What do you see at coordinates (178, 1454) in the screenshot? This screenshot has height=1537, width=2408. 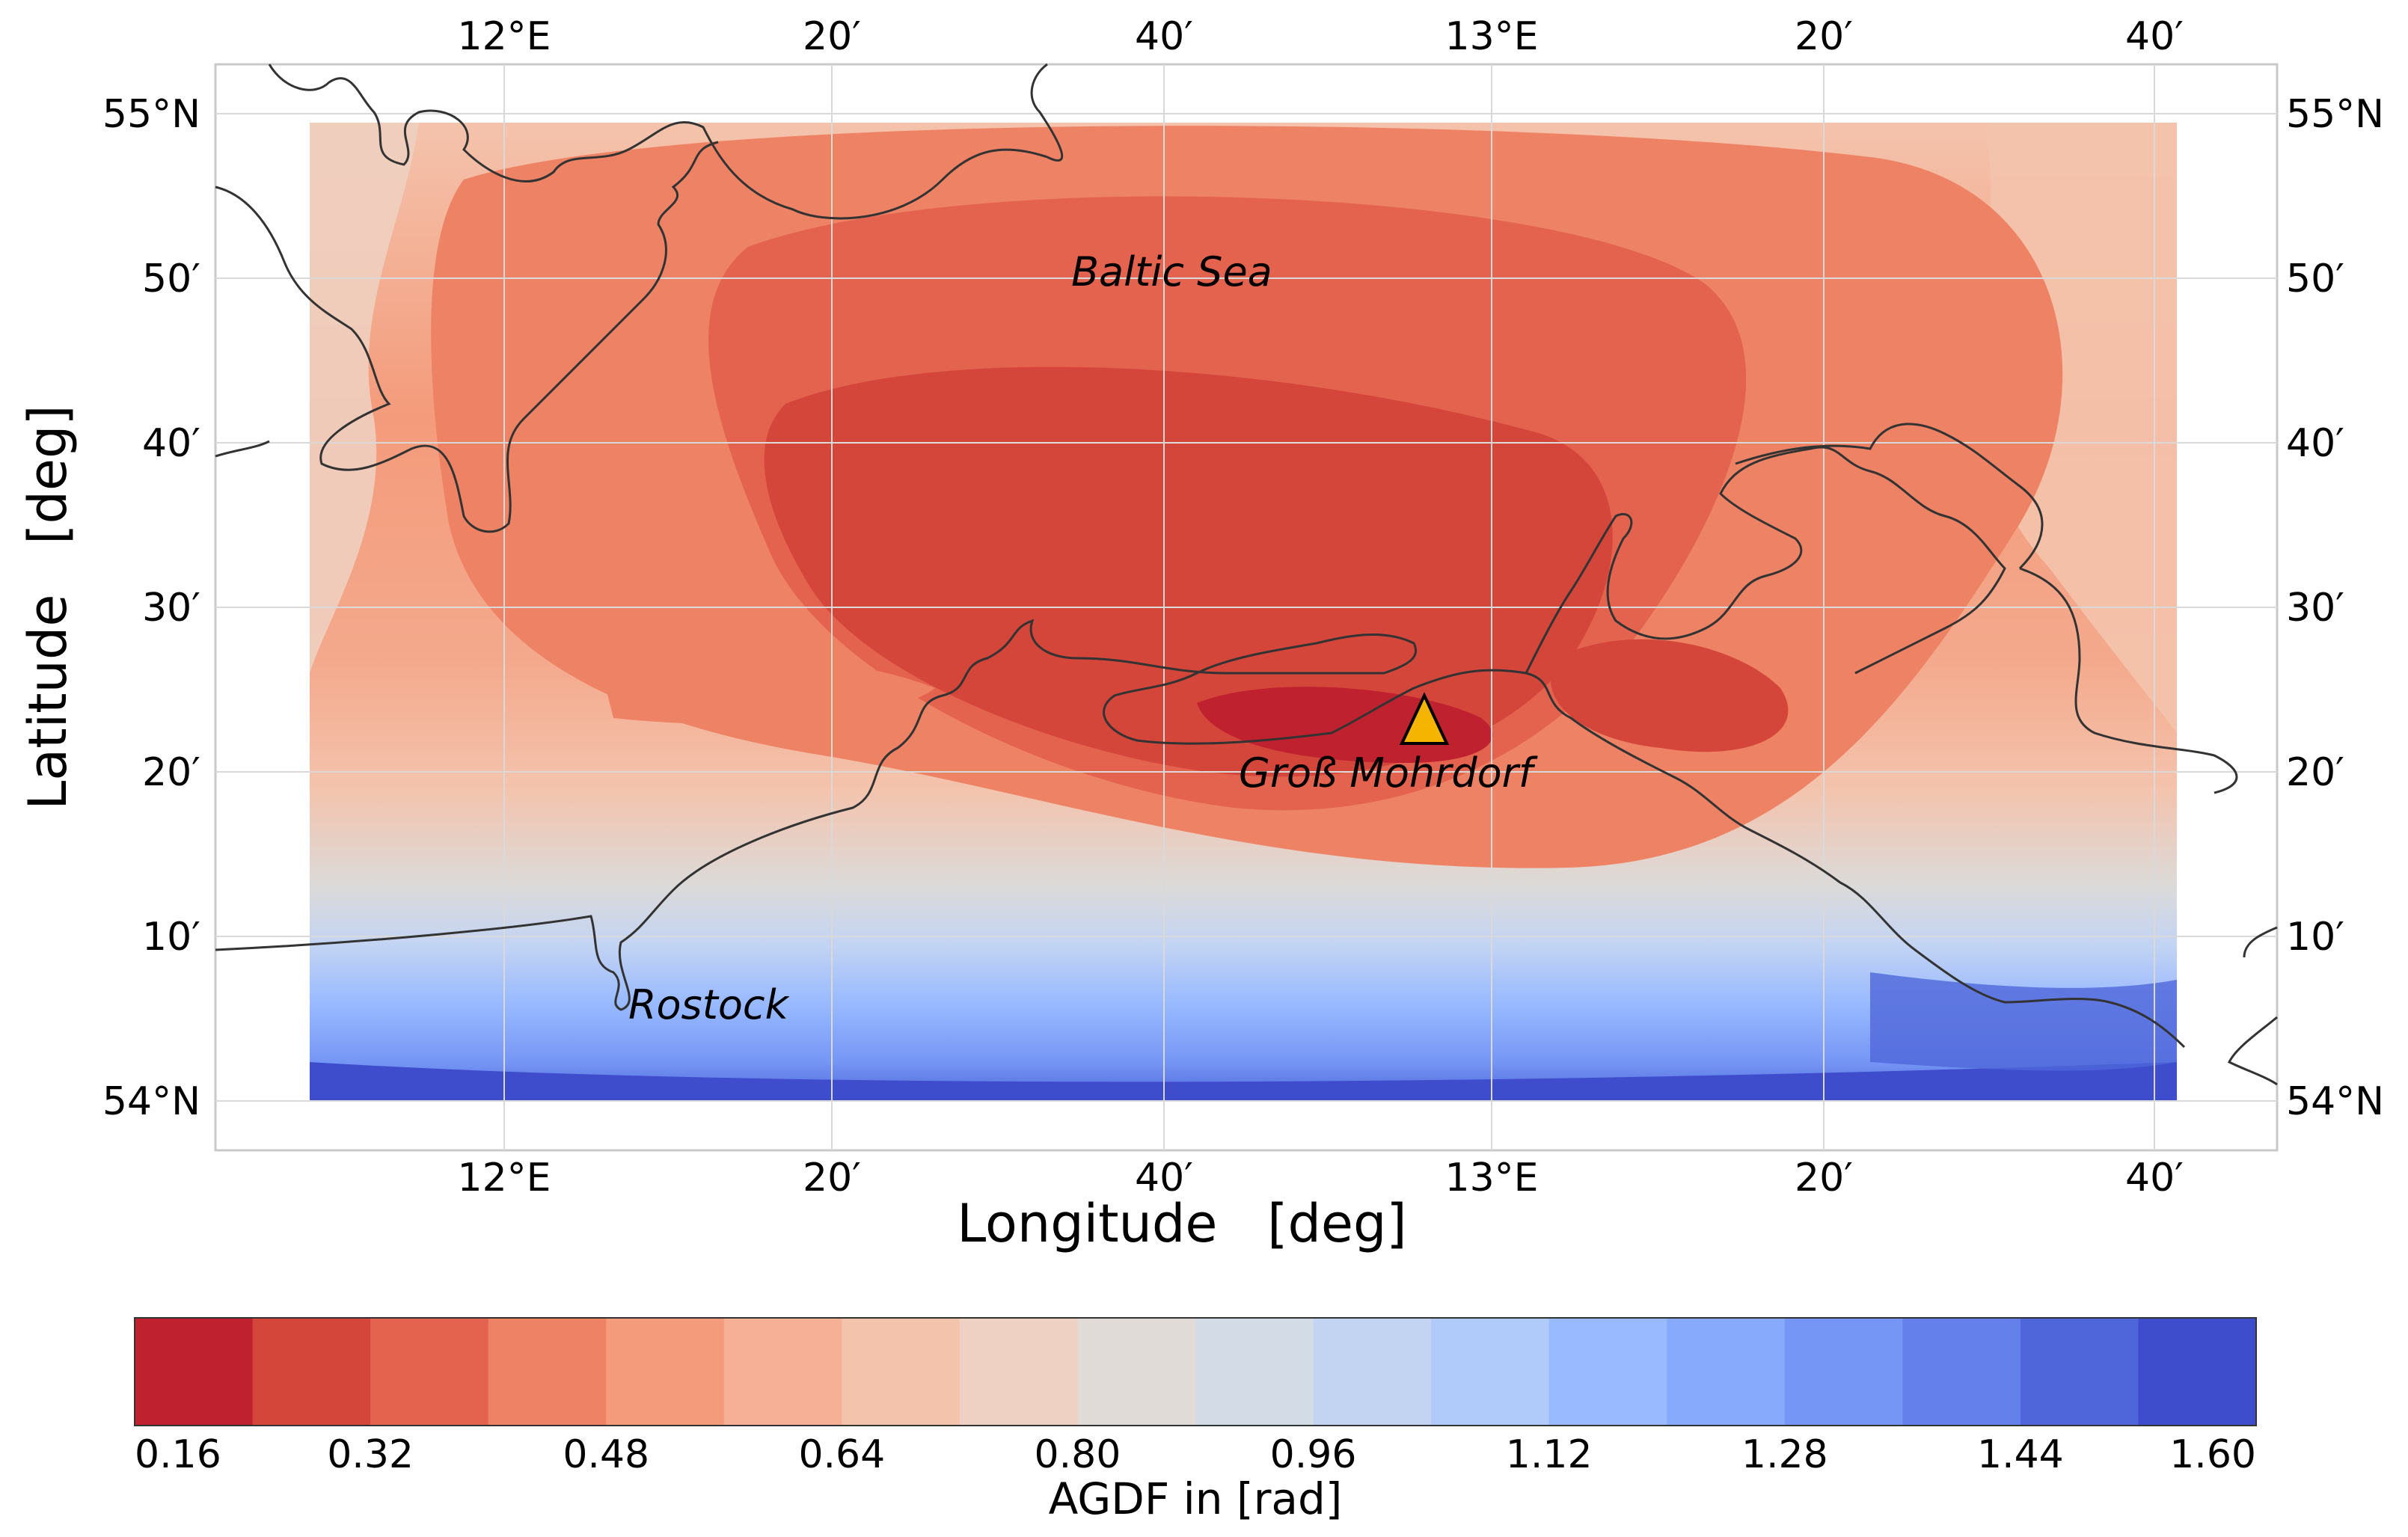 I see `colorbar-tick-label: 0.16` at bounding box center [178, 1454].